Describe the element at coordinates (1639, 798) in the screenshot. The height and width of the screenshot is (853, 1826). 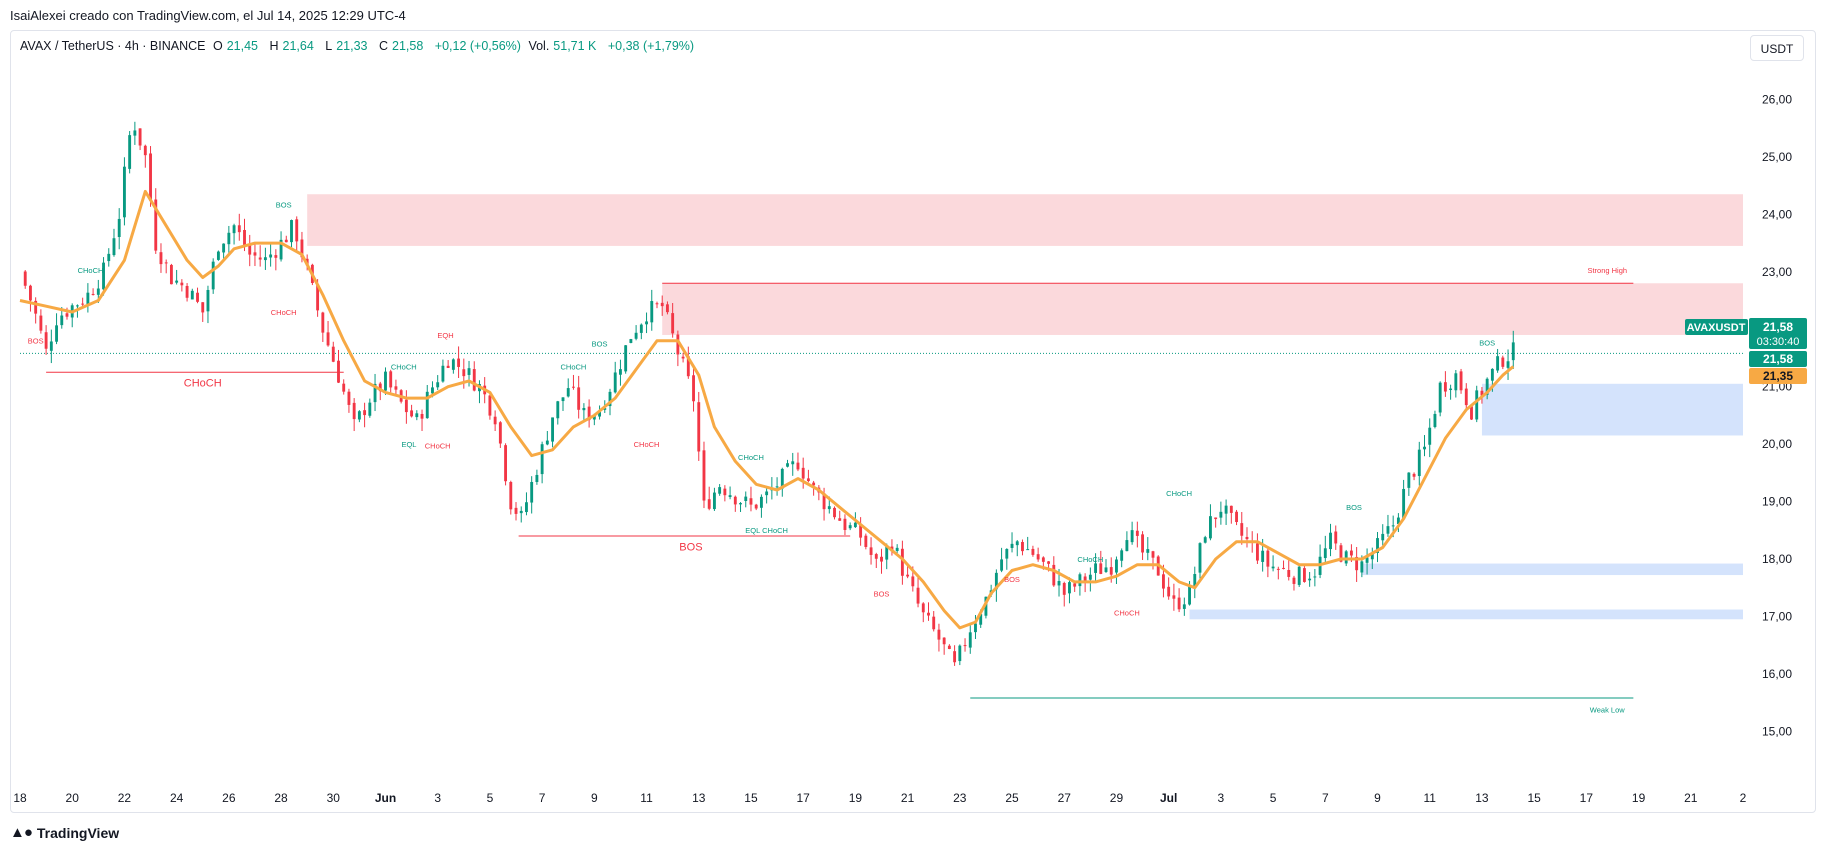
I see `x-axis-tick-label: 19` at that location.